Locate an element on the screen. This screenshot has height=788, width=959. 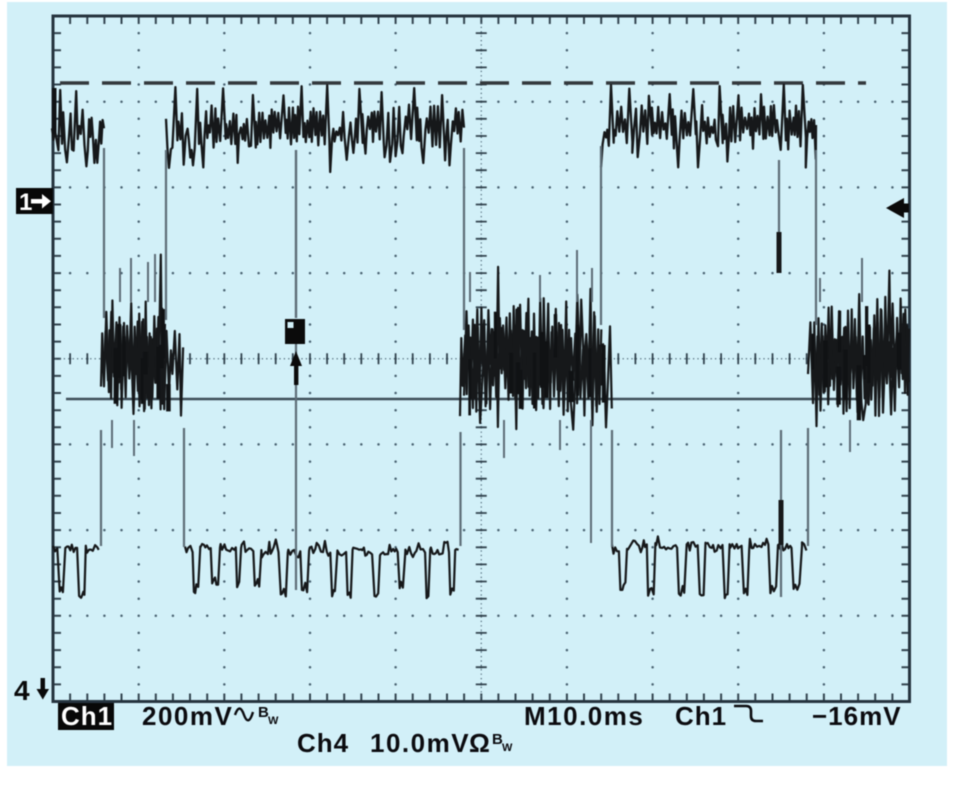
svg-text: 200mV is located at coordinates (187, 716).